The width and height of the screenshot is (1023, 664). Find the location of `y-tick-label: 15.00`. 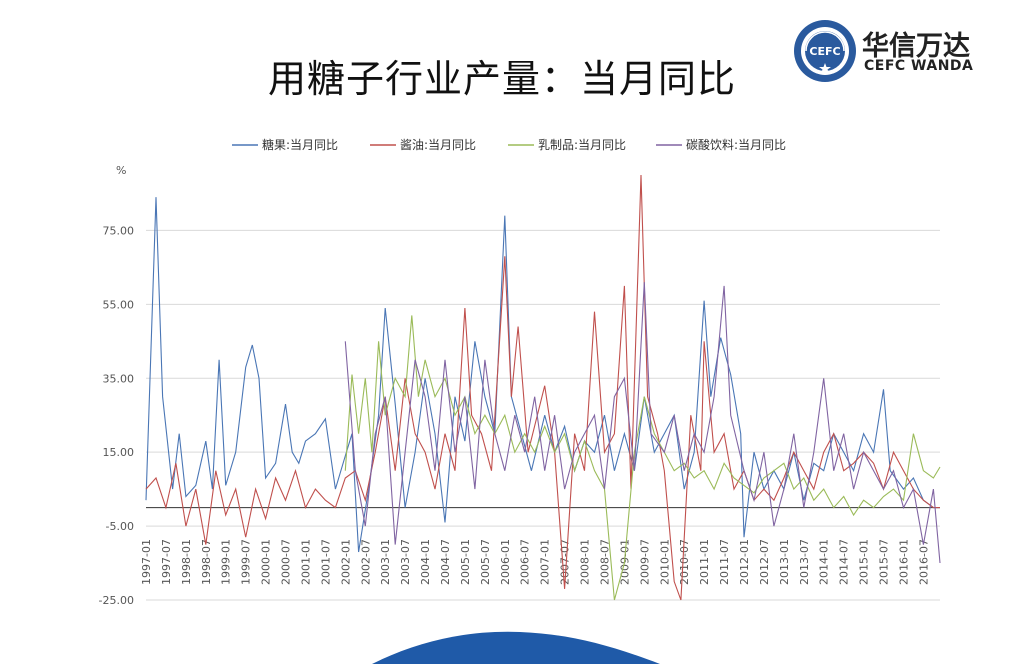

y-tick-label: 15.00 is located at coordinates (119, 452).